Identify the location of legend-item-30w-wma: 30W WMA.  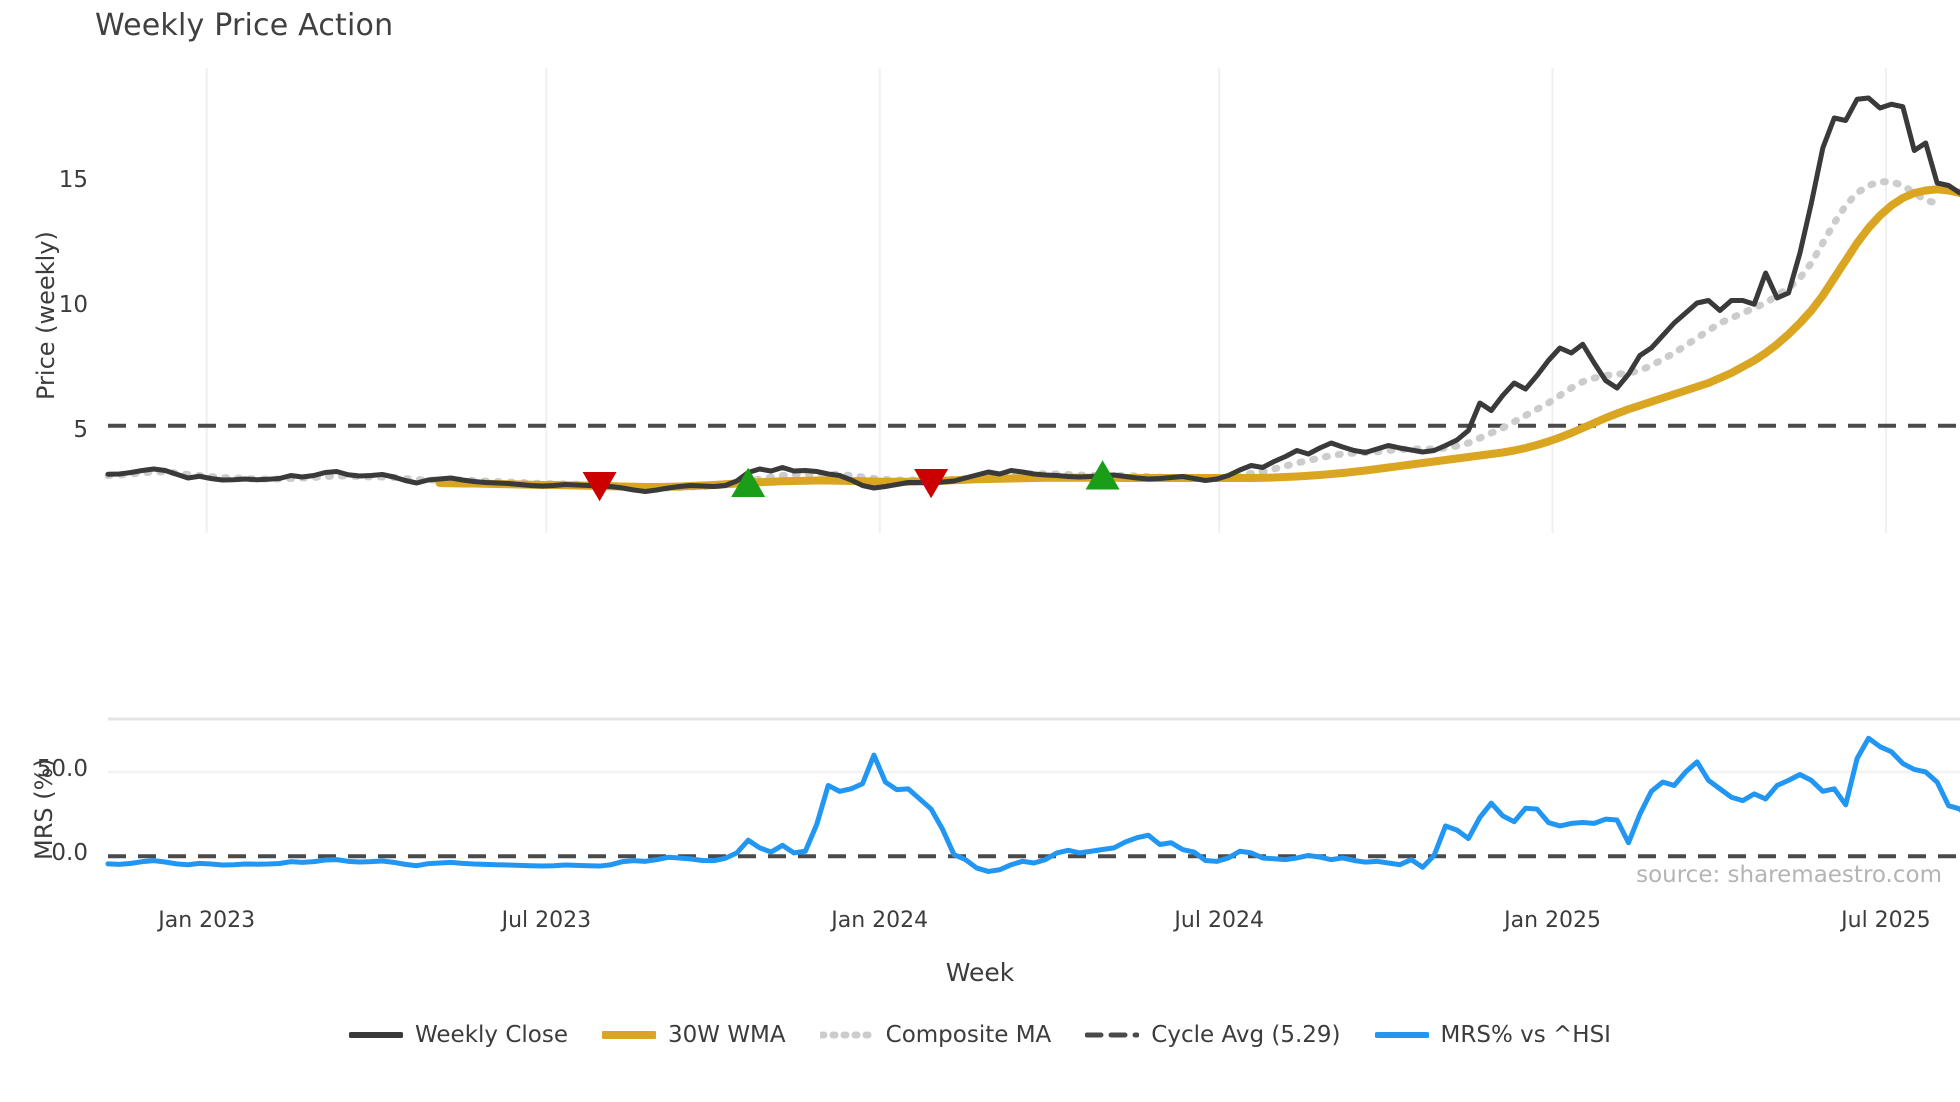
(694, 1035).